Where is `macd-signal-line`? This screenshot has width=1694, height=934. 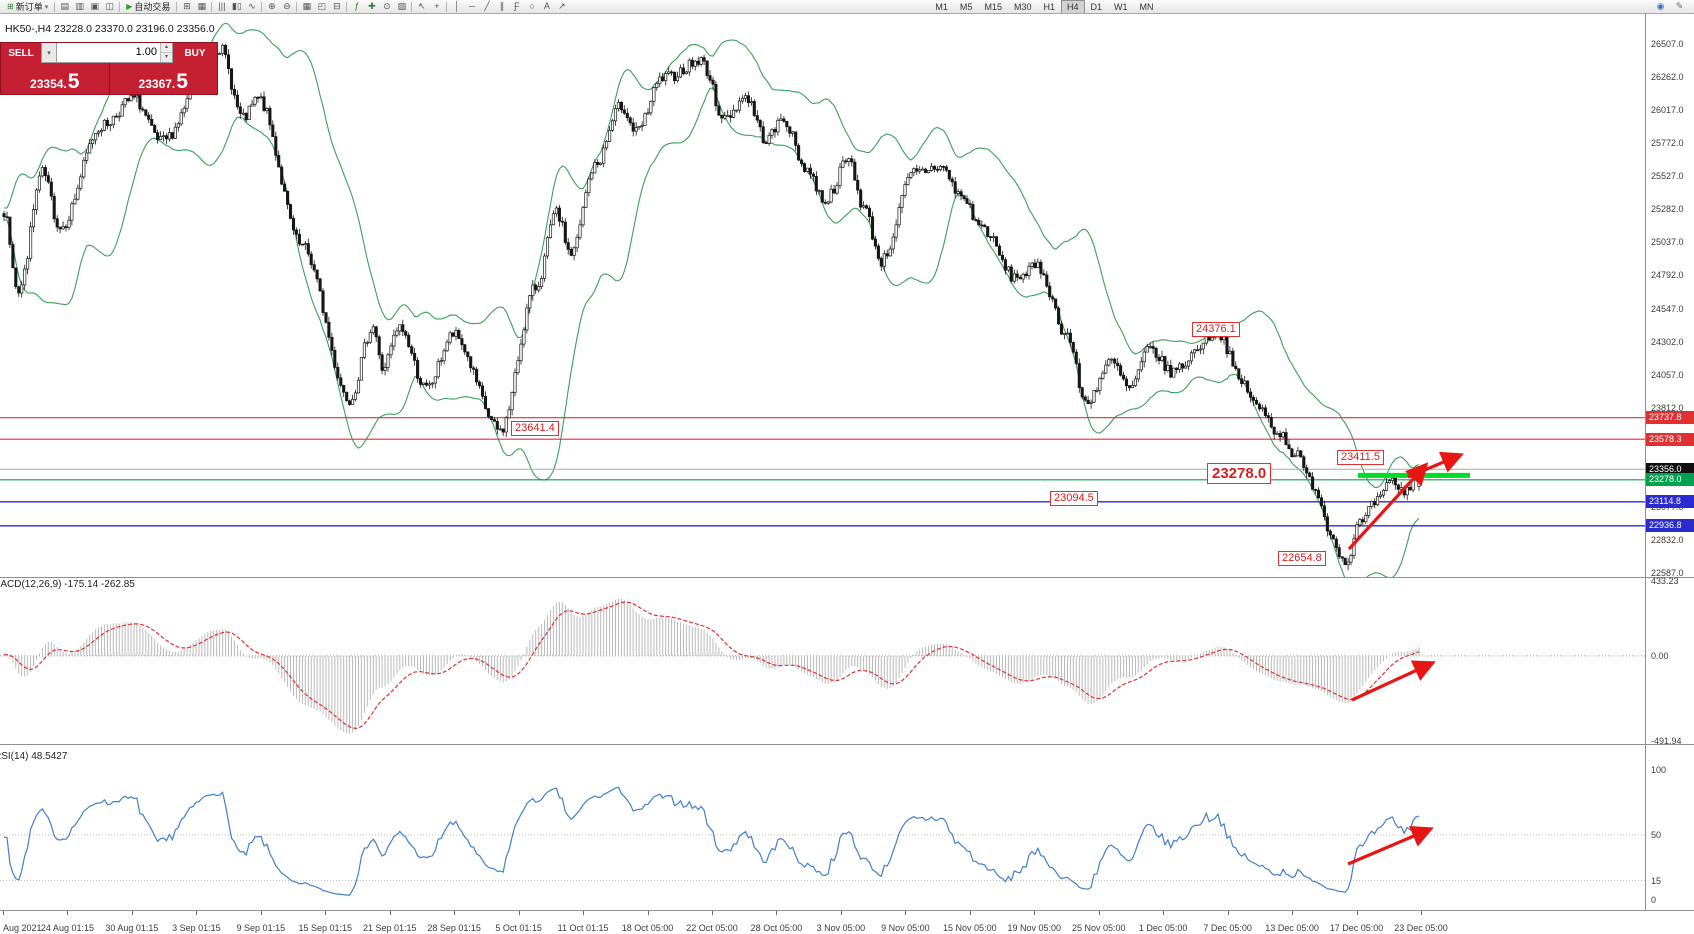
macd-signal-line is located at coordinates (711, 665).